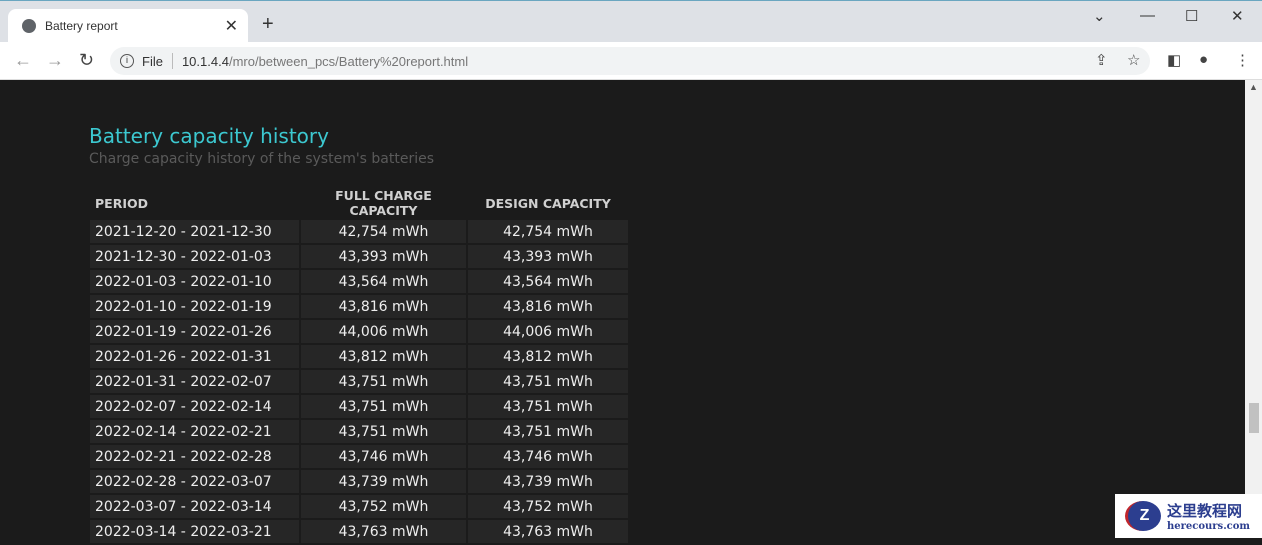 The height and width of the screenshot is (545, 1262). What do you see at coordinates (29, 26) in the screenshot?
I see `globe-icon` at bounding box center [29, 26].